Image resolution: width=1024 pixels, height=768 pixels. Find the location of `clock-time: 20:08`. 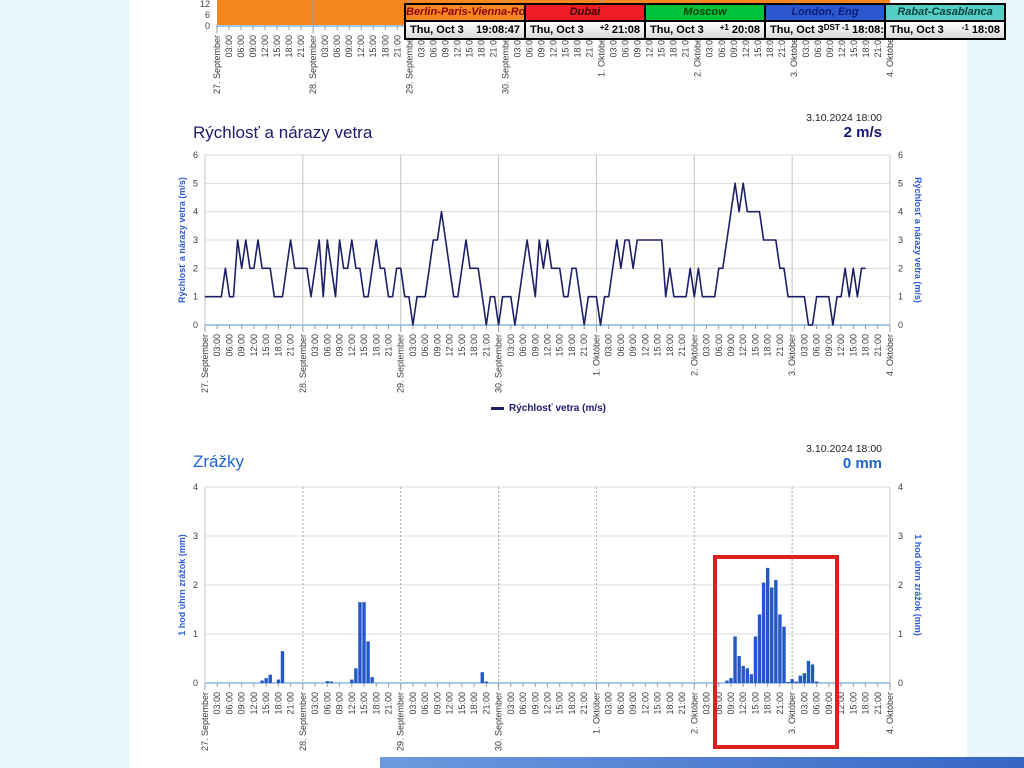

clock-time: 20:08 is located at coordinates (745, 30).